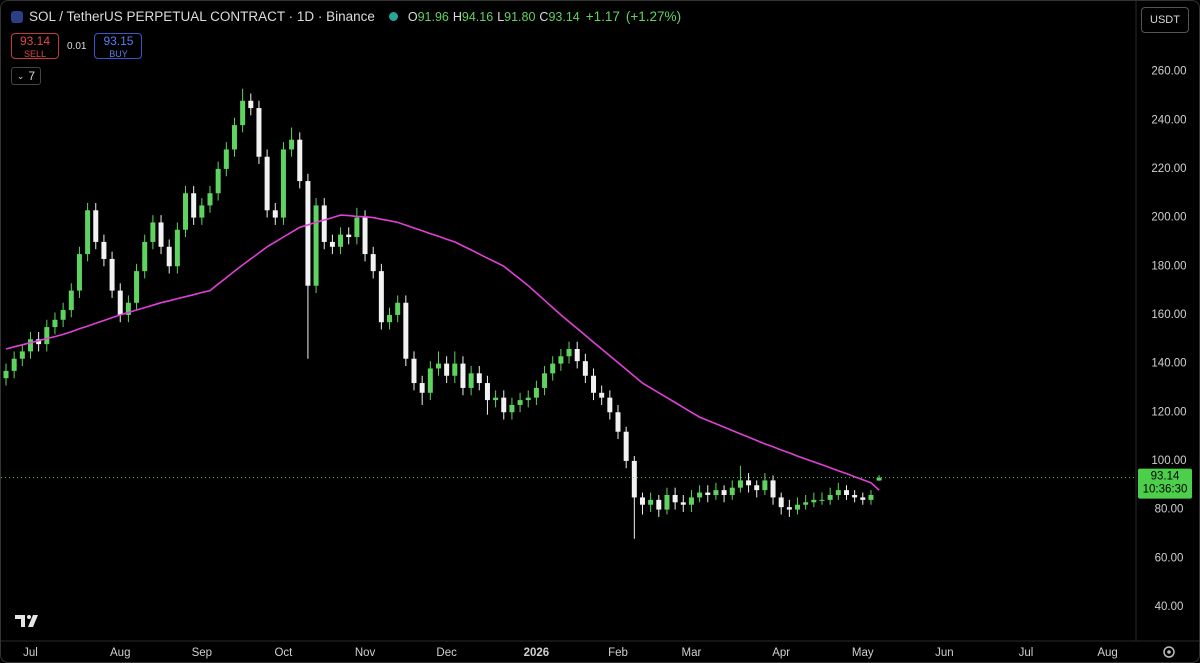  What do you see at coordinates (35, 41) in the screenshot?
I see `sell-price: 93.14` at bounding box center [35, 41].